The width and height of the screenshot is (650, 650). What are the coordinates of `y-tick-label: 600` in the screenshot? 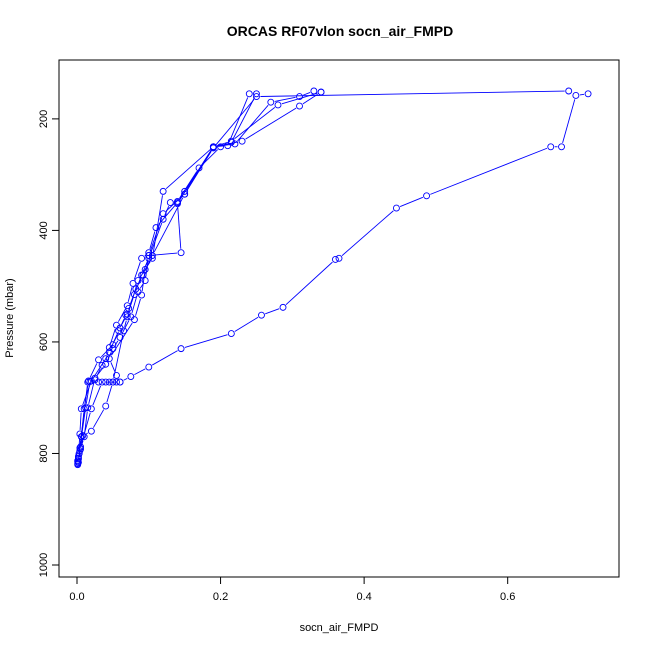 It's located at (44, 342).